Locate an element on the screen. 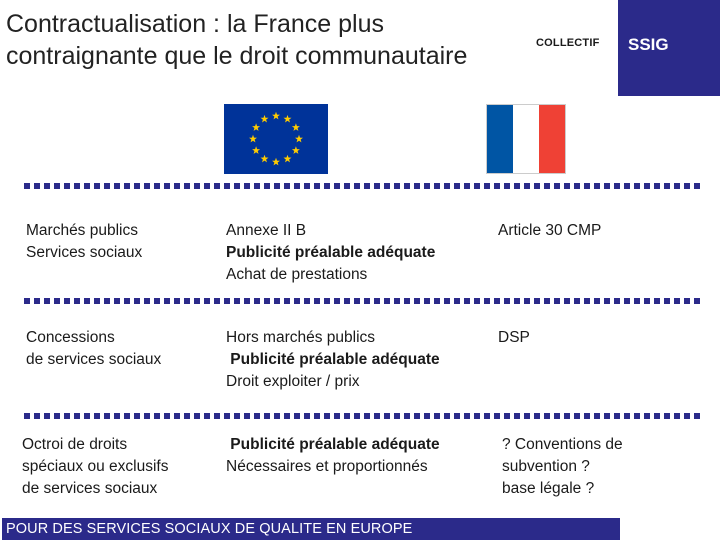 The image size is (720, 540). eu-stars is located at coordinates (276, 138).